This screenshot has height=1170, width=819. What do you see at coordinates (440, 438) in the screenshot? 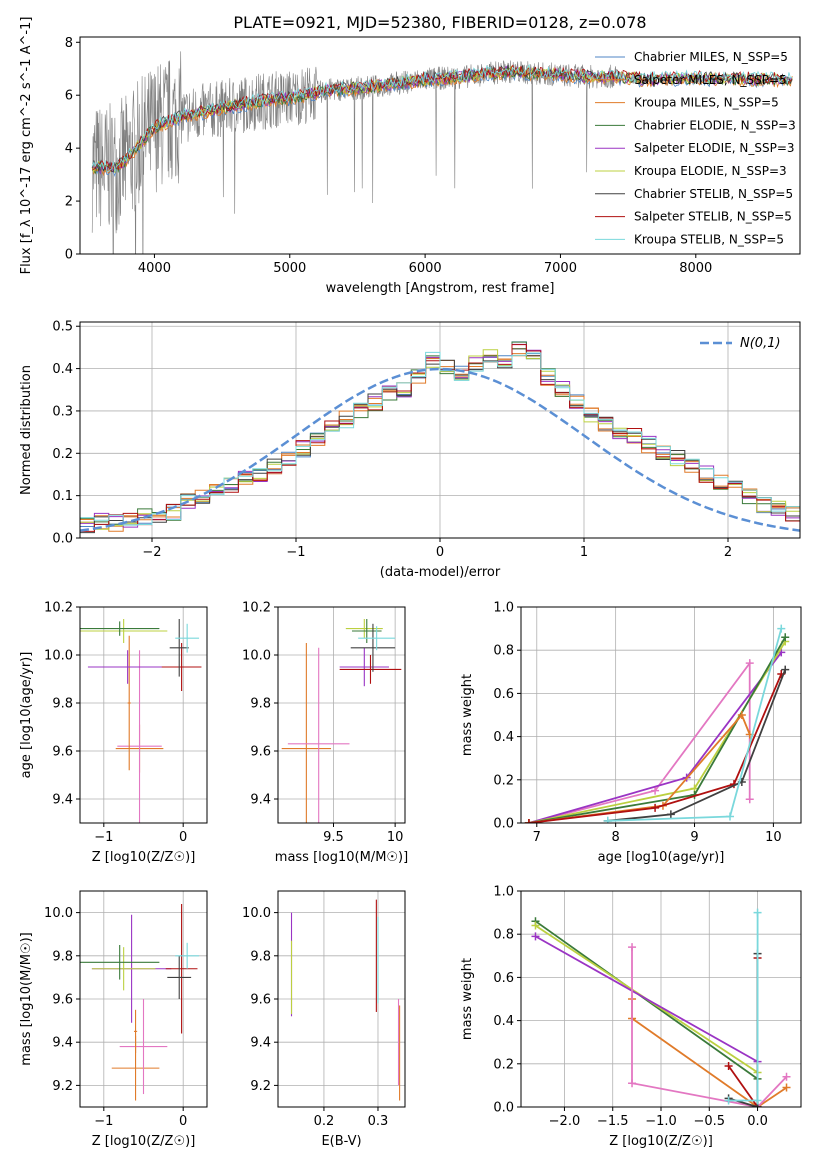
I see `histogram-step` at bounding box center [440, 438].